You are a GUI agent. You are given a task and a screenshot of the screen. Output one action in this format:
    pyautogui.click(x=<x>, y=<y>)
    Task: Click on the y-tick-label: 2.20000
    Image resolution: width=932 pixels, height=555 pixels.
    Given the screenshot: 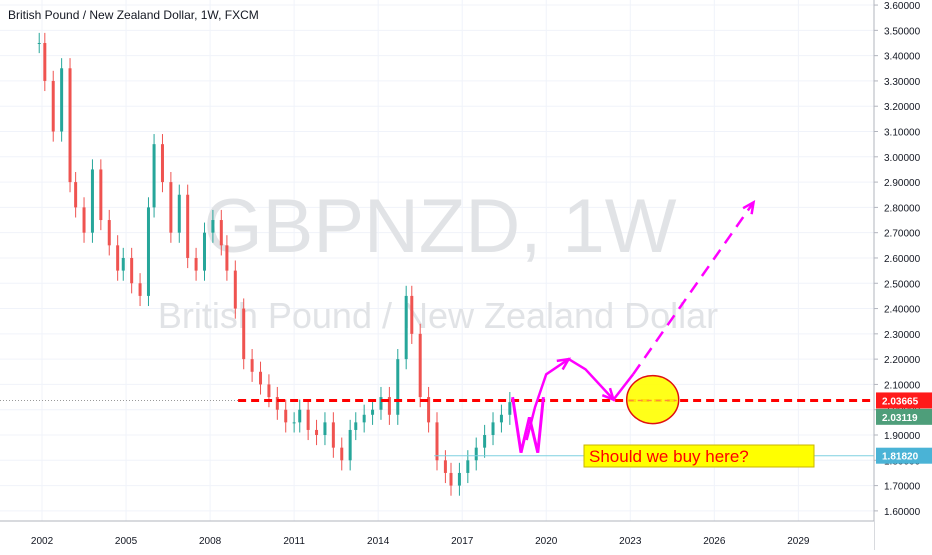 What is the action you would take?
    pyautogui.click(x=902, y=360)
    